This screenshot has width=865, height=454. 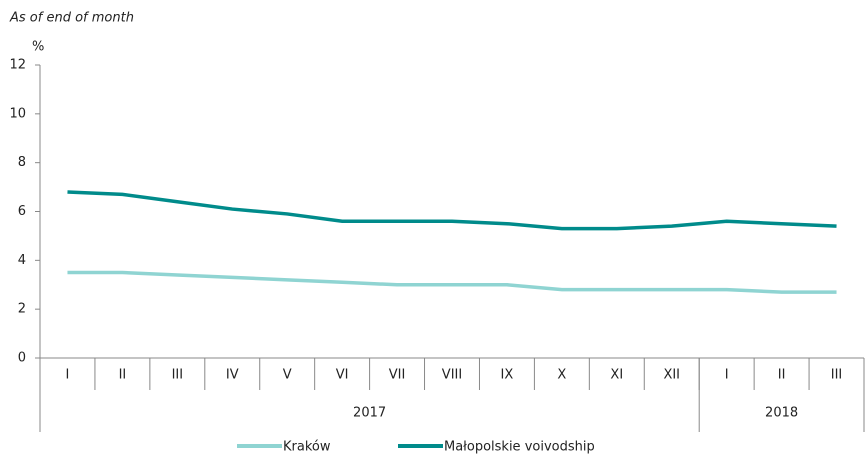 I want to click on x-tick-label: XI, so click(x=616, y=375).